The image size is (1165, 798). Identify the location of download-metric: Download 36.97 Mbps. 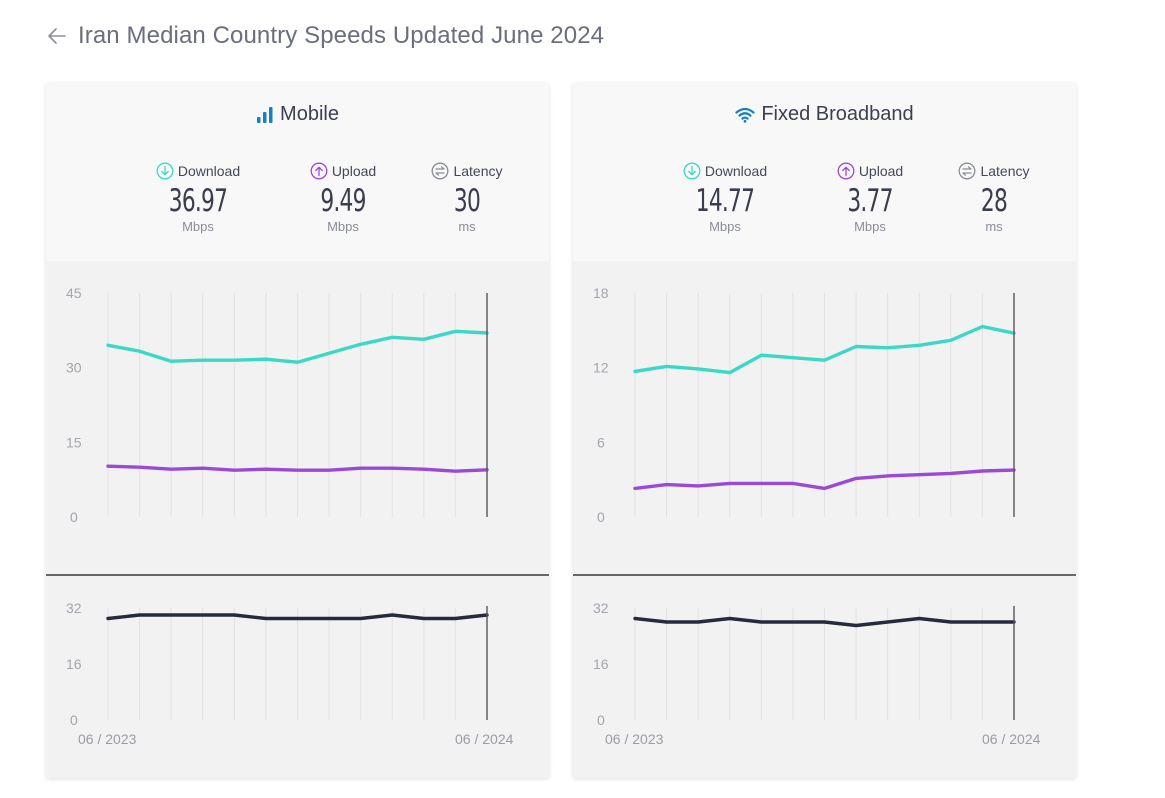
(198, 197).